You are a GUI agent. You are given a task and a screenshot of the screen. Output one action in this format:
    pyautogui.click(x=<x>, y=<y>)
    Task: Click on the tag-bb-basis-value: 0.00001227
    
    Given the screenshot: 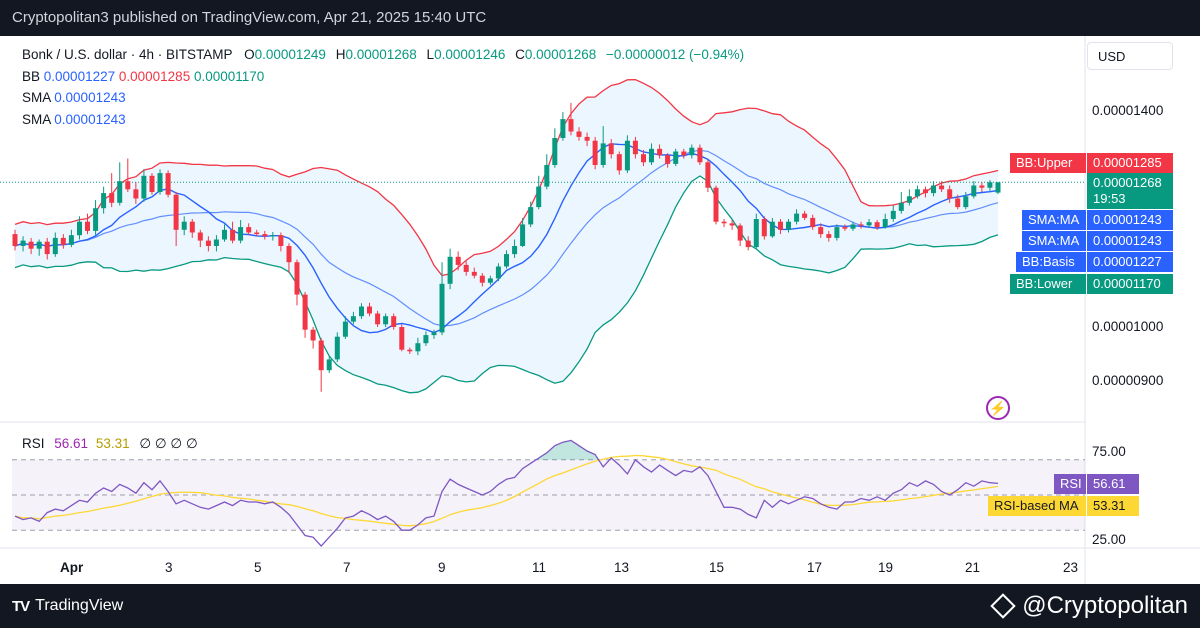 What is the action you would take?
    pyautogui.click(x=1130, y=262)
    